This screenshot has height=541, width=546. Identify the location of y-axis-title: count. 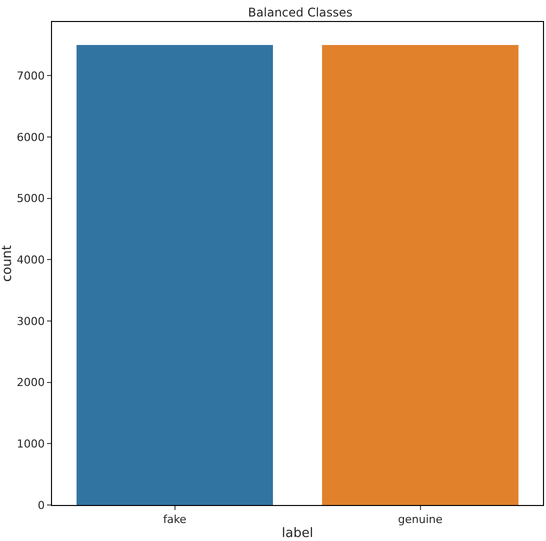
(7, 263).